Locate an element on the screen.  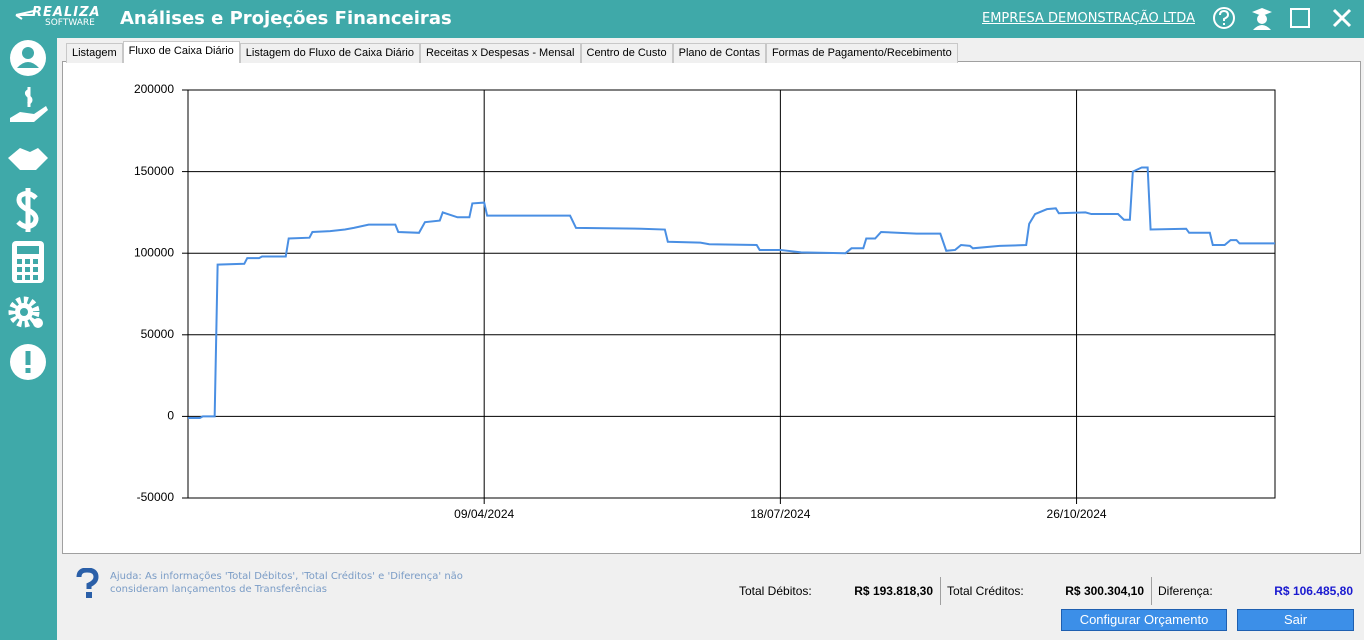
x-tick-label: 18/07/2024 is located at coordinates (780, 514).